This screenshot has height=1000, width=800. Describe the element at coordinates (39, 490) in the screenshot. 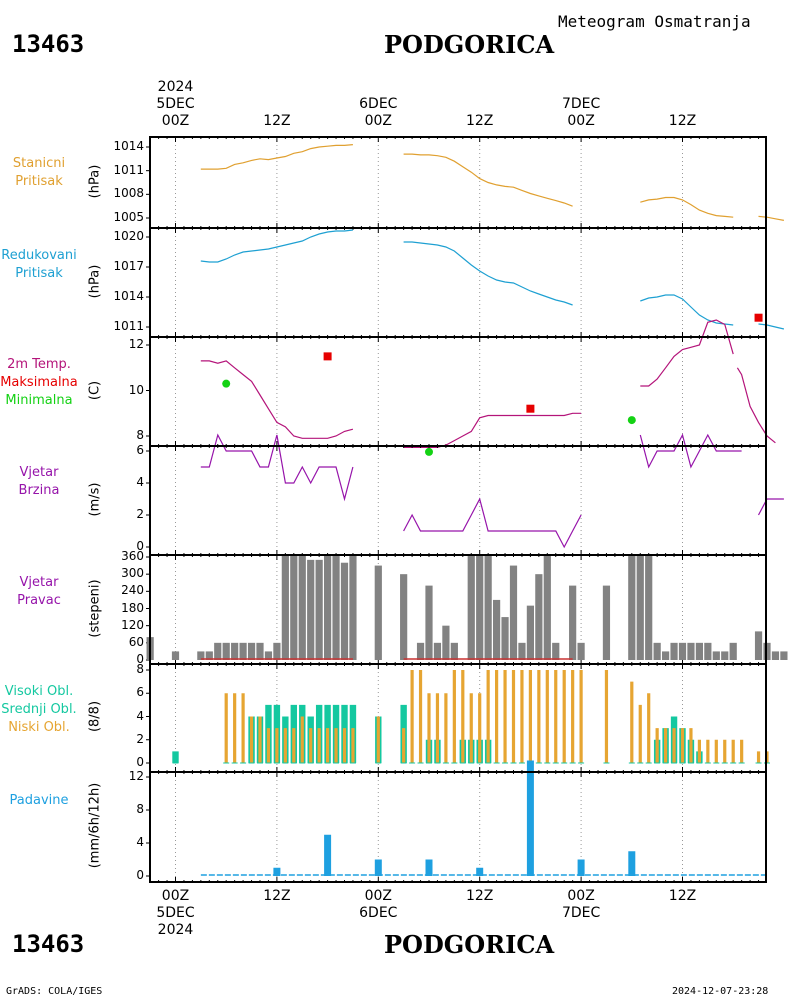

I see `panel-label: Brzina` at that location.